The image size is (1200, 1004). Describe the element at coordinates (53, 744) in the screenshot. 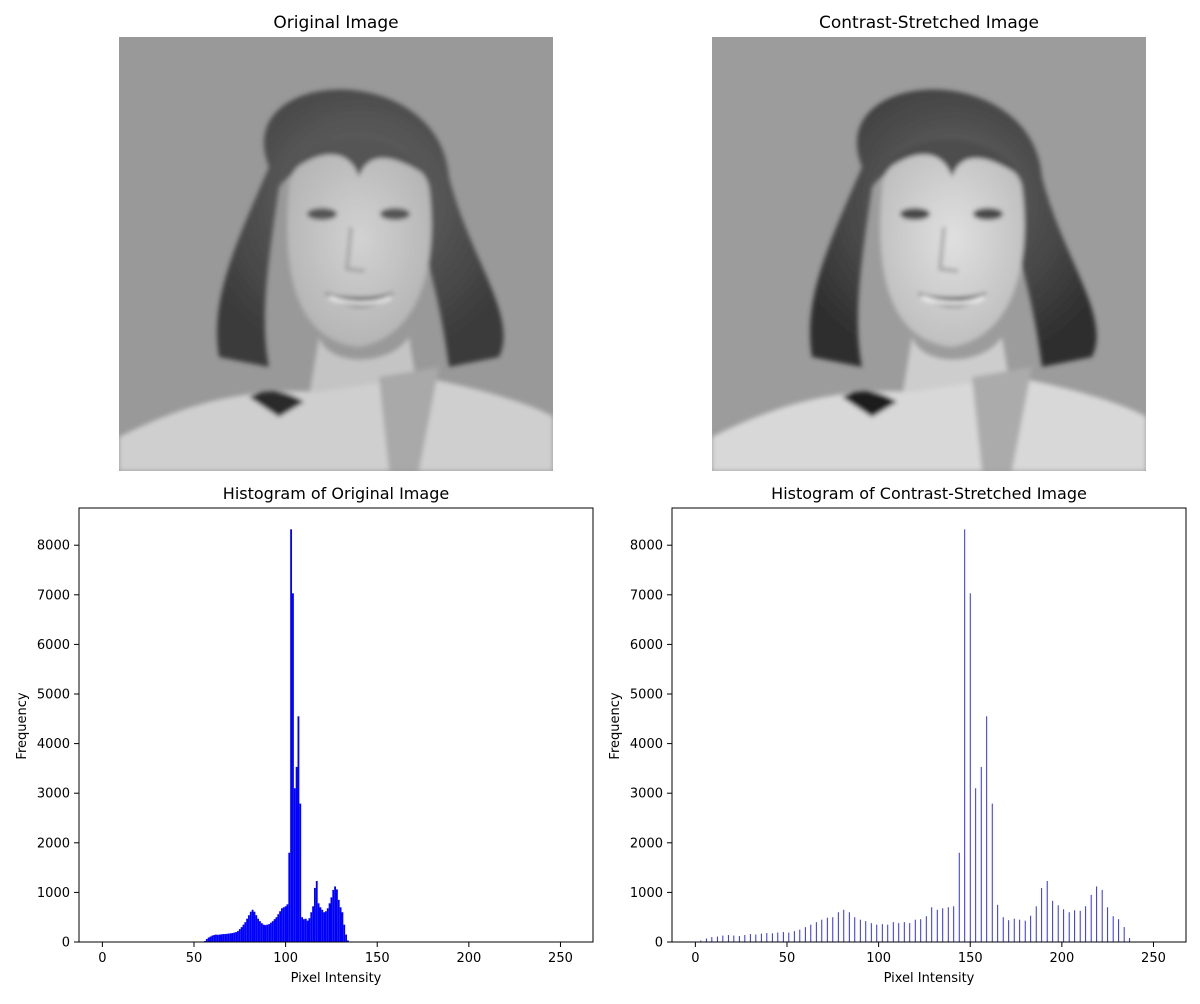

I see `y-tick-label: 4000` at that location.